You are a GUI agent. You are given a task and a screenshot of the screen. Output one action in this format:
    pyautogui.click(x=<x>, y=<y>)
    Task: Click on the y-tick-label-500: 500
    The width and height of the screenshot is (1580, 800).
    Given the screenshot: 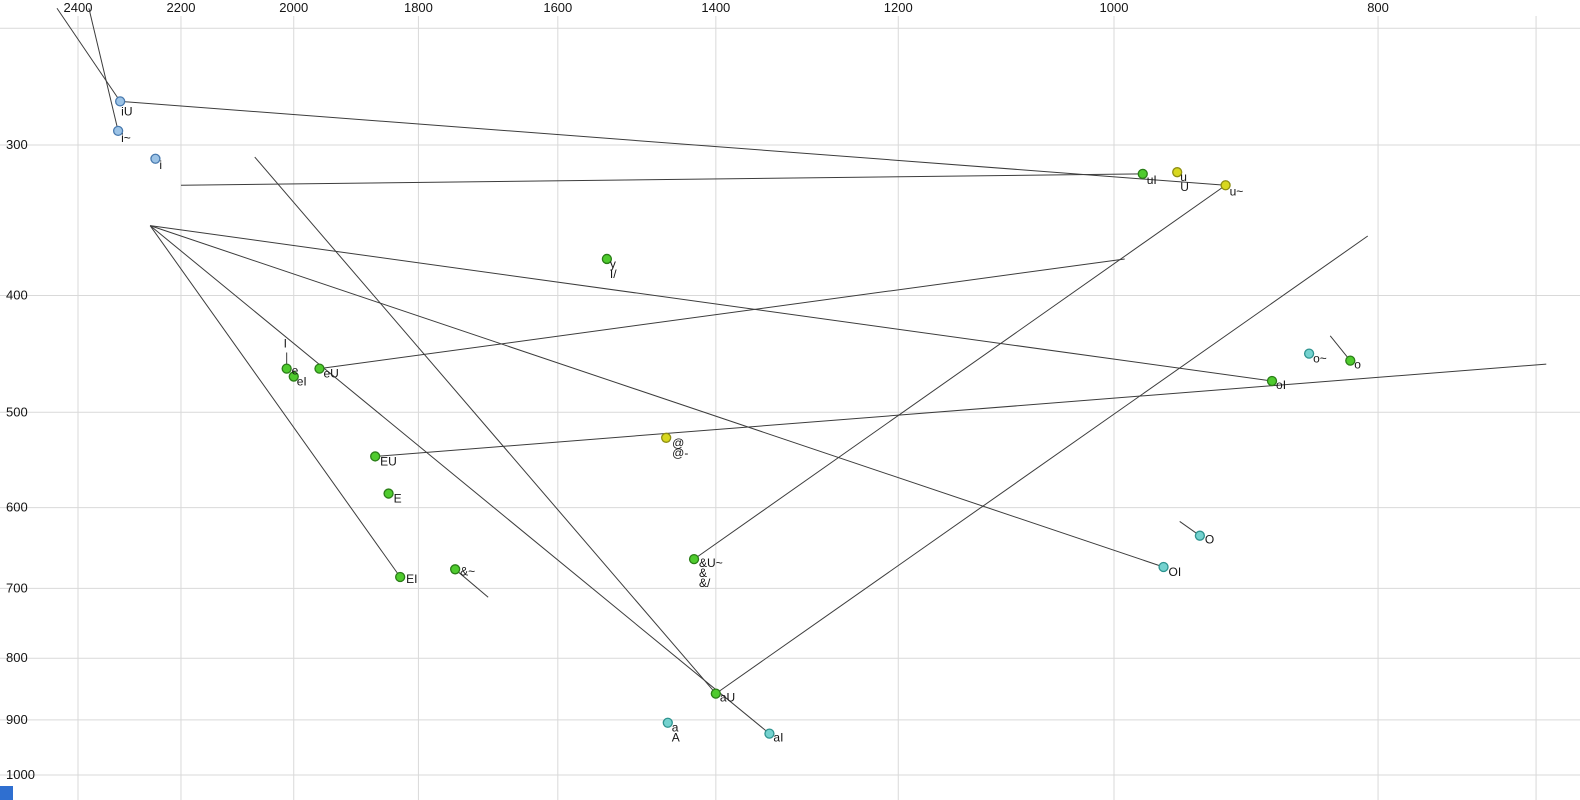 What is the action you would take?
    pyautogui.click(x=17, y=411)
    